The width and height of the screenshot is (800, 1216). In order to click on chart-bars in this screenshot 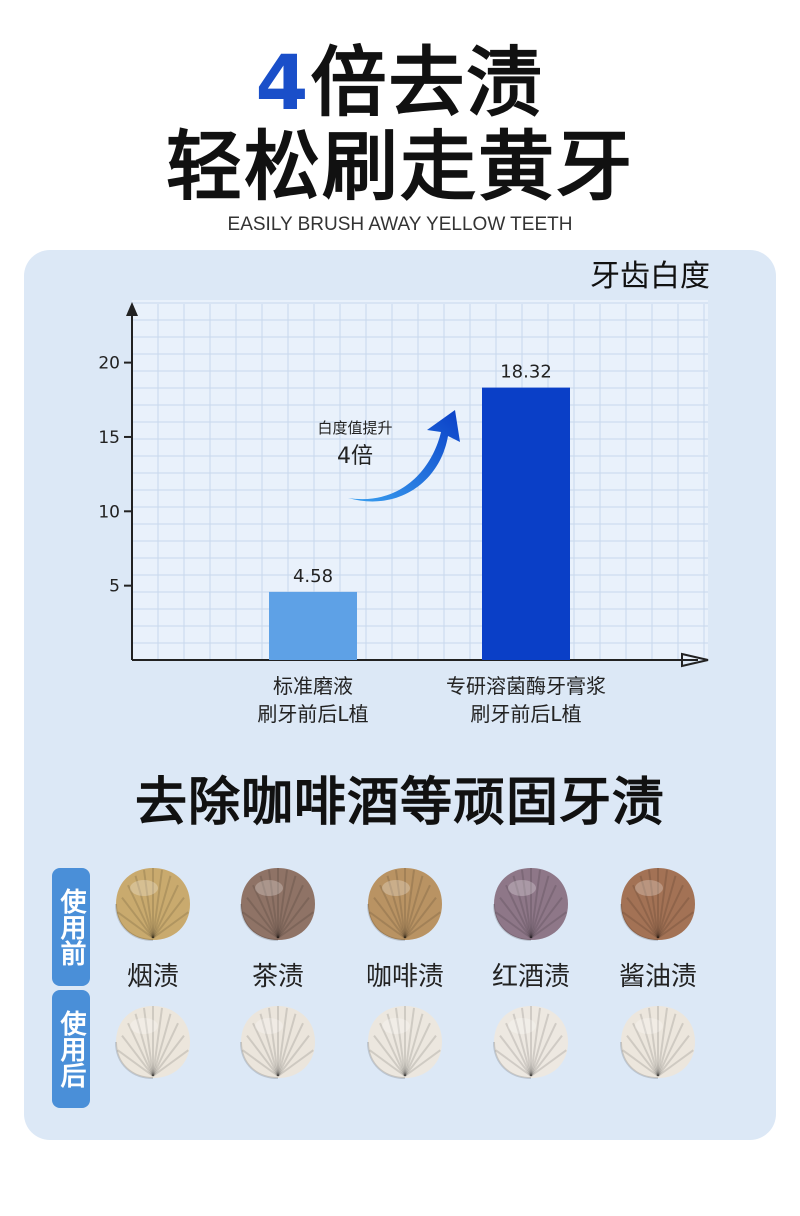, I will do `click(419, 523)`.